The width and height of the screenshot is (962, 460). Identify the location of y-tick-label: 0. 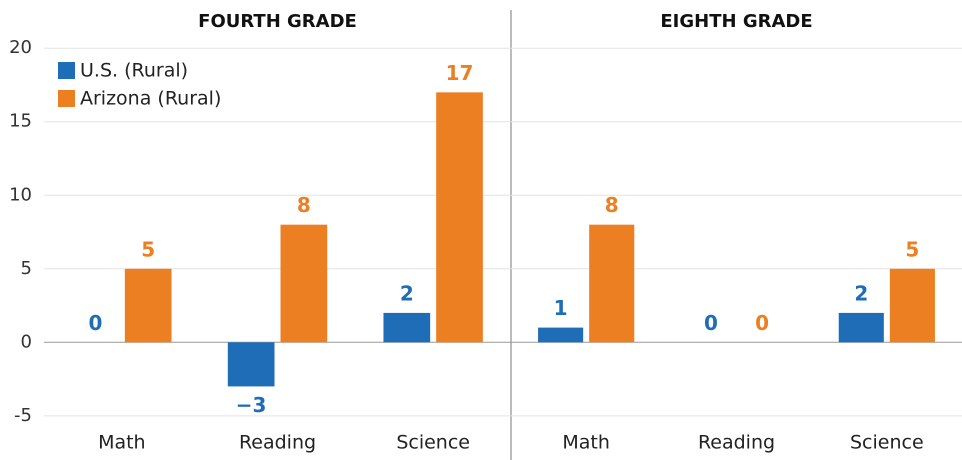
(26, 341).